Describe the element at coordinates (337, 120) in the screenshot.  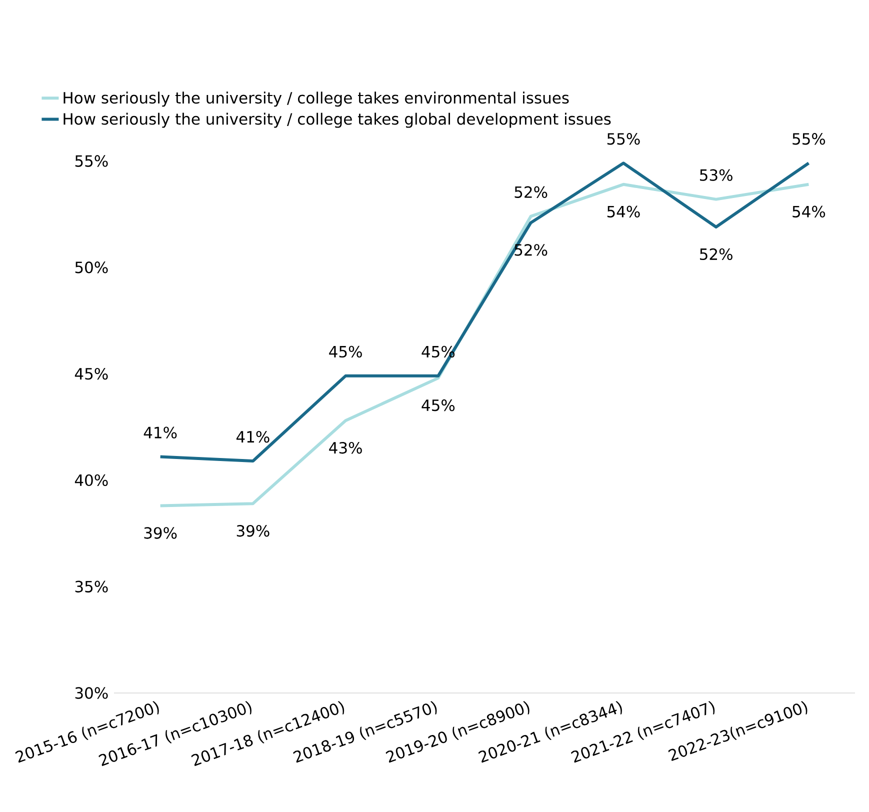
I see `legend-label: How seriously the university / college takes global development issues` at that location.